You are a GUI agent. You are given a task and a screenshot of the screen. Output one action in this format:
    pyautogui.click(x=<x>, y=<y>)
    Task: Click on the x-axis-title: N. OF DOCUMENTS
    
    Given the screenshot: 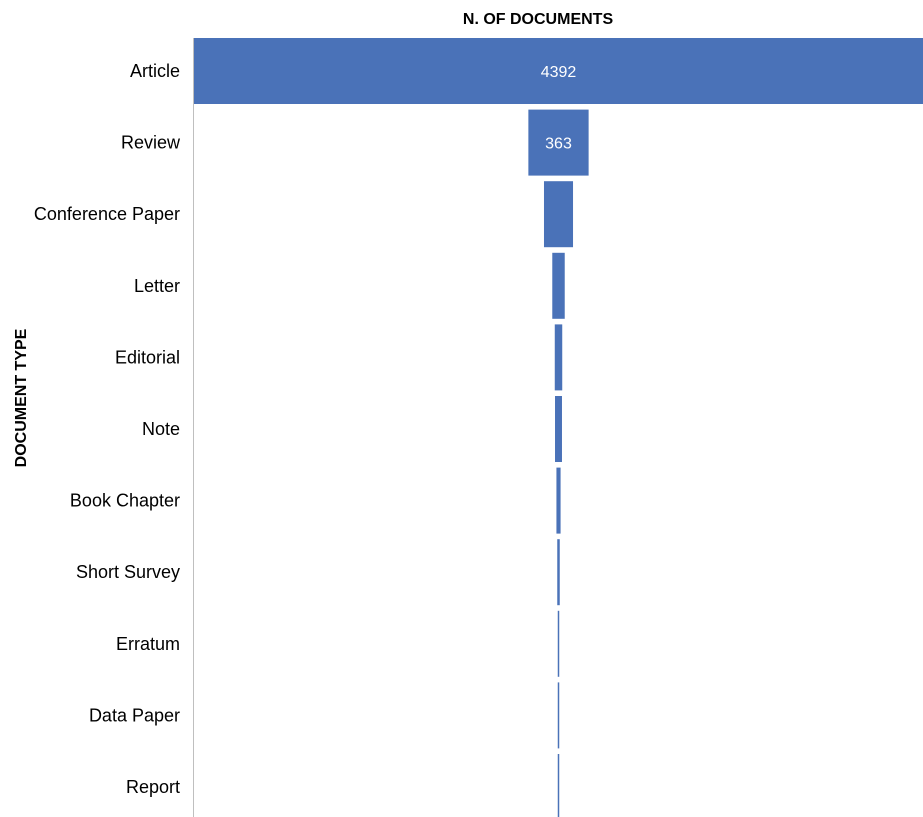 What is the action you would take?
    pyautogui.click(x=538, y=19)
    